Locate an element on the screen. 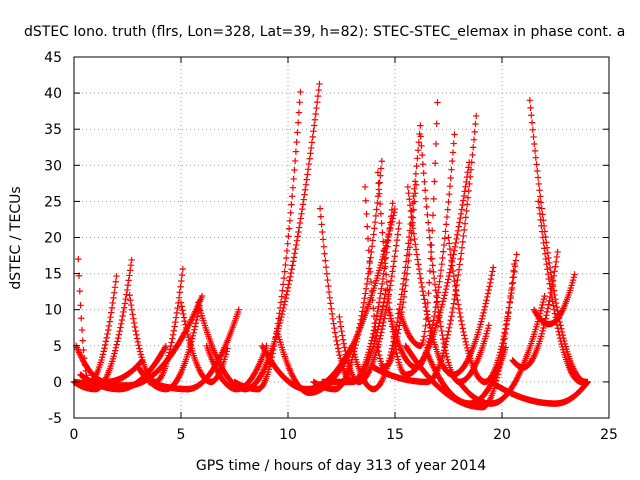 The height and width of the screenshot is (480, 640). y-tick-label: 20 is located at coordinates (53, 239).